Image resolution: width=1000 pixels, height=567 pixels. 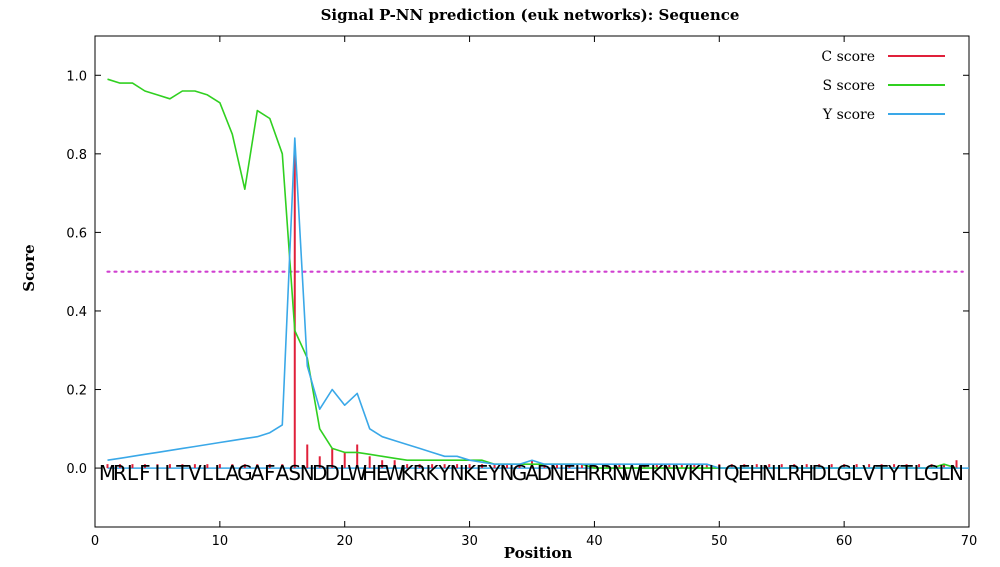 I want to click on x-axis-label: Position, so click(x=538, y=553).